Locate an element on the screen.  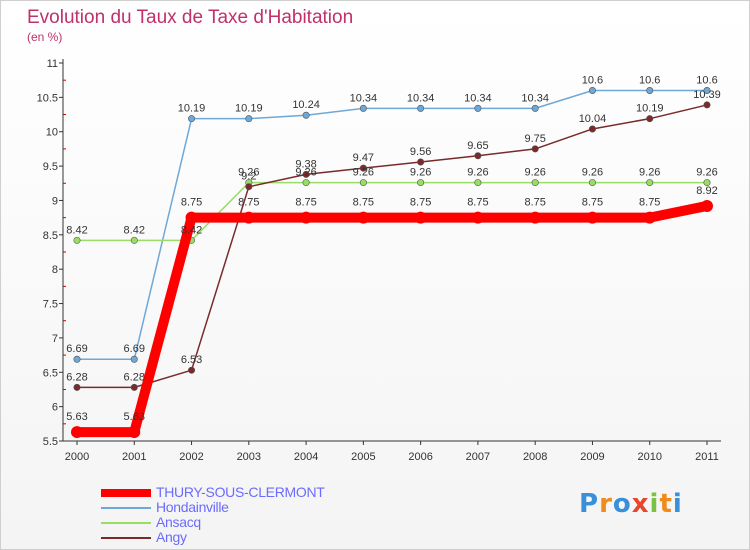
y-tick-label: 10.5 is located at coordinates (47, 98).